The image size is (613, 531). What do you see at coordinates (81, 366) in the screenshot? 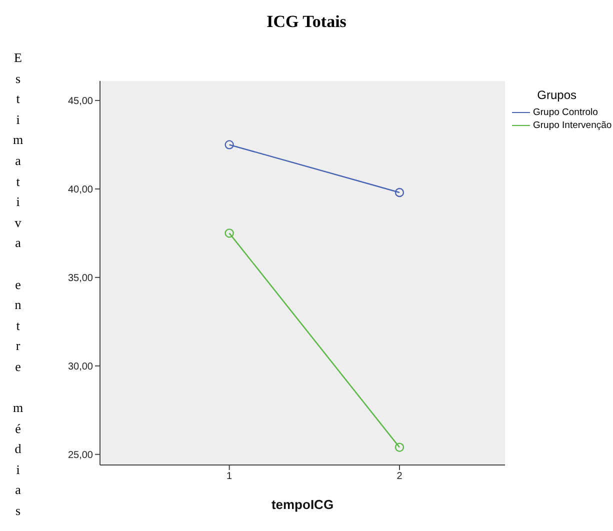
I see `y-tick-label: 30,00` at bounding box center [81, 366].